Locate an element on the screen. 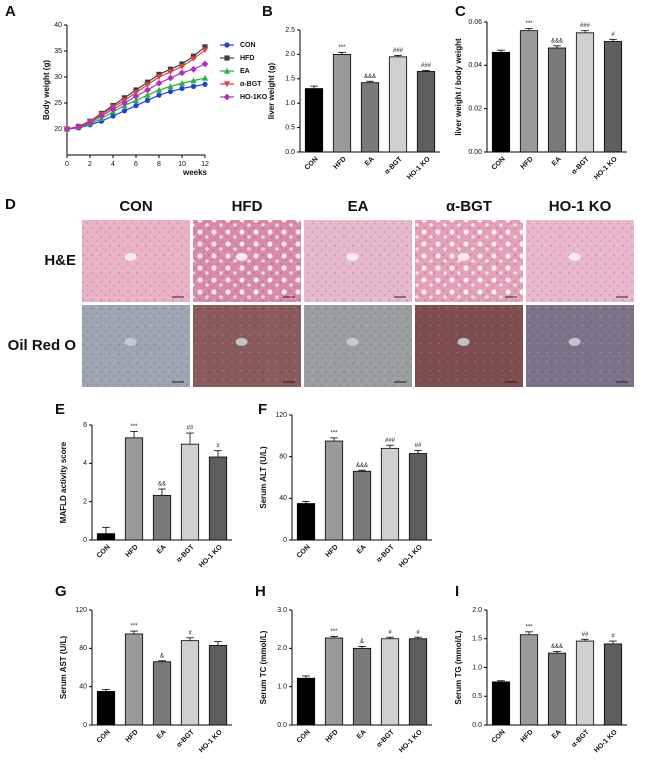 The image size is (647, 780). y-tick-label: 0 is located at coordinates (85, 540).